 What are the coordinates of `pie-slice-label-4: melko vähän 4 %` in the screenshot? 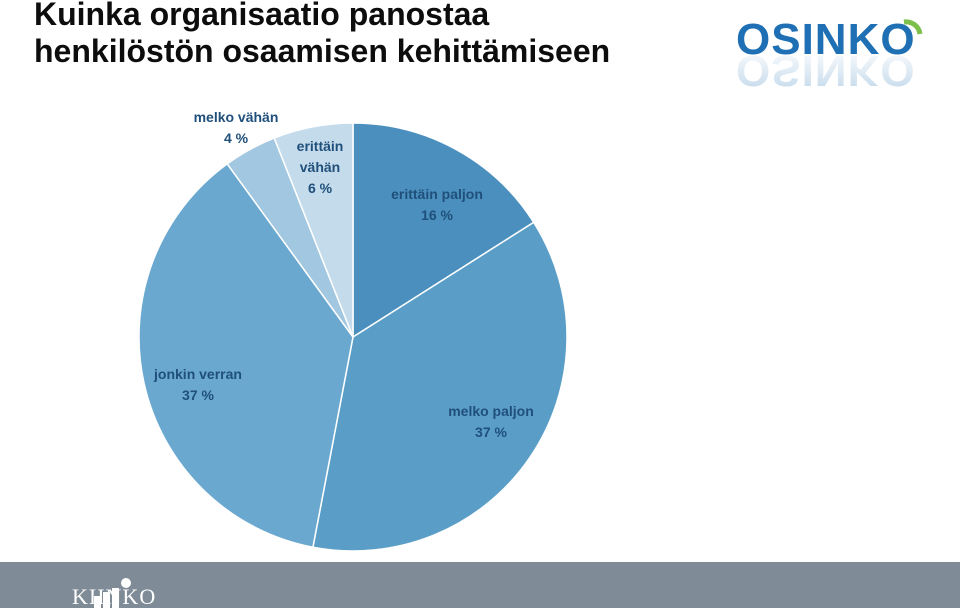 It's located at (236, 127).